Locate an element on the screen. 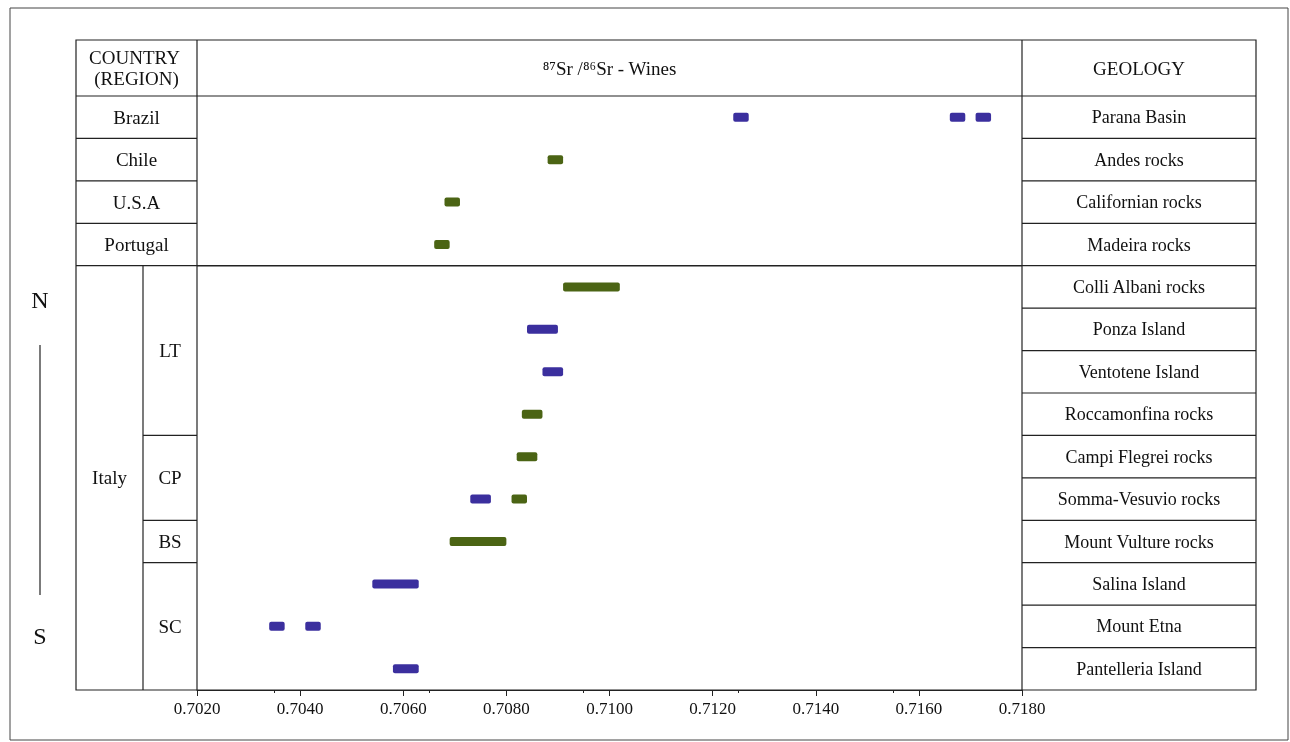 This screenshot has width=1290, height=742. x-tick-label: 0.7020 is located at coordinates (197, 708).